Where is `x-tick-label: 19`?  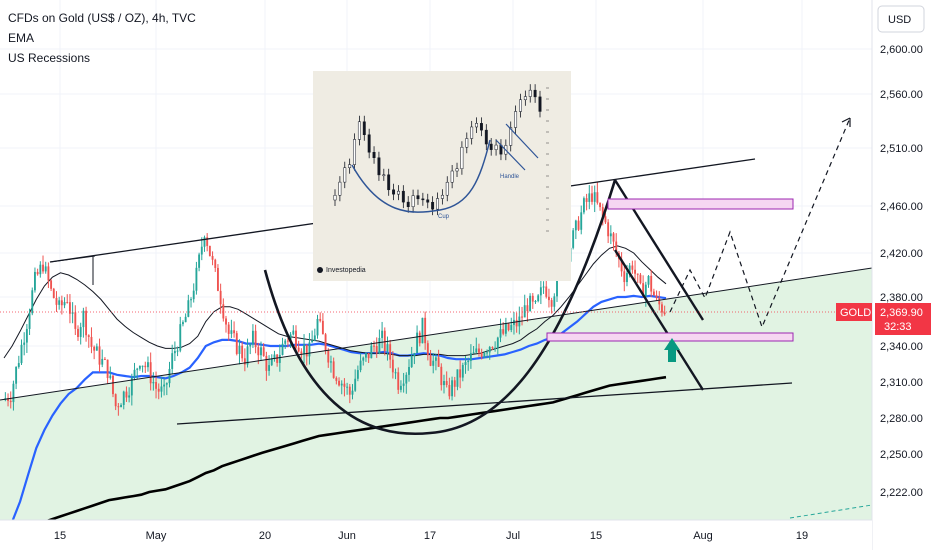
x-tick-label: 19 is located at coordinates (802, 536).